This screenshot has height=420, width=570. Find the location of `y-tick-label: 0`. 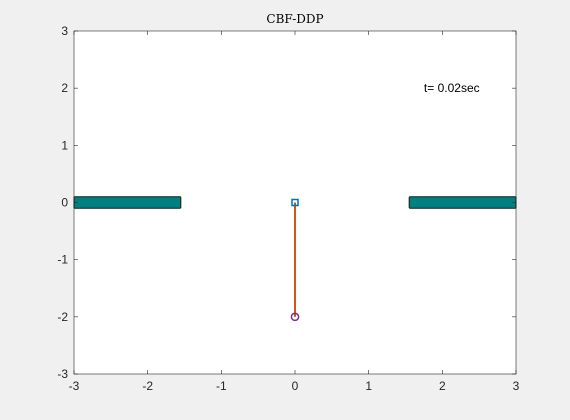

y-tick-label: 0 is located at coordinates (64, 203).